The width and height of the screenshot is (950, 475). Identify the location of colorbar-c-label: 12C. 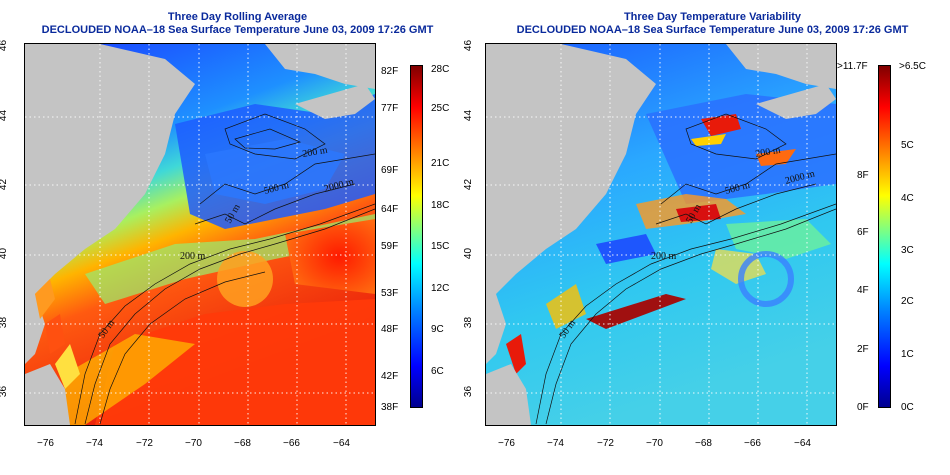
(440, 288).